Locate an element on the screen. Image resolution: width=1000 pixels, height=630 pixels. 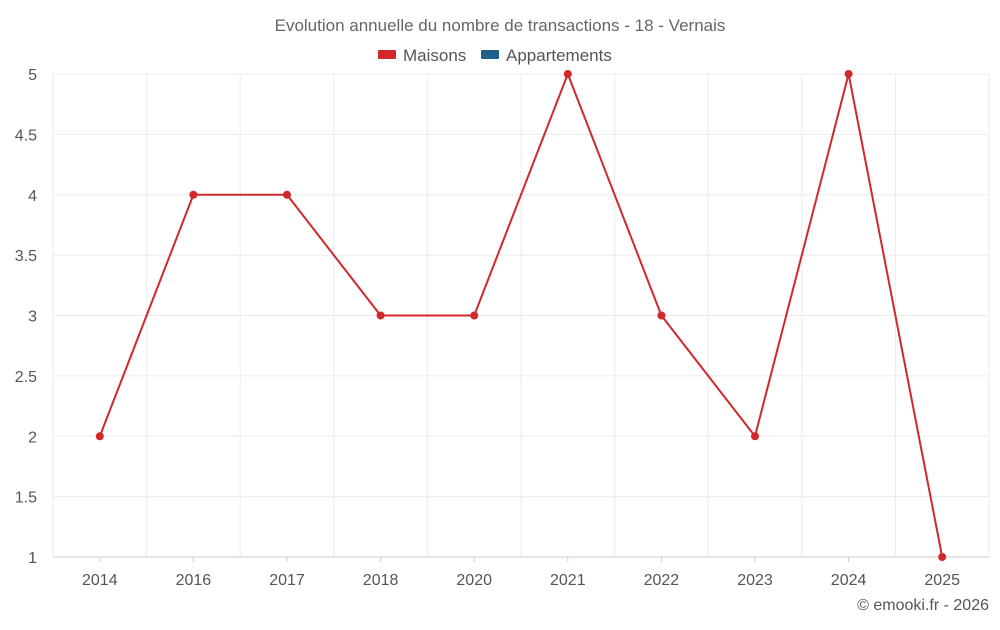
x-tick-label: 2022 is located at coordinates (662, 580).